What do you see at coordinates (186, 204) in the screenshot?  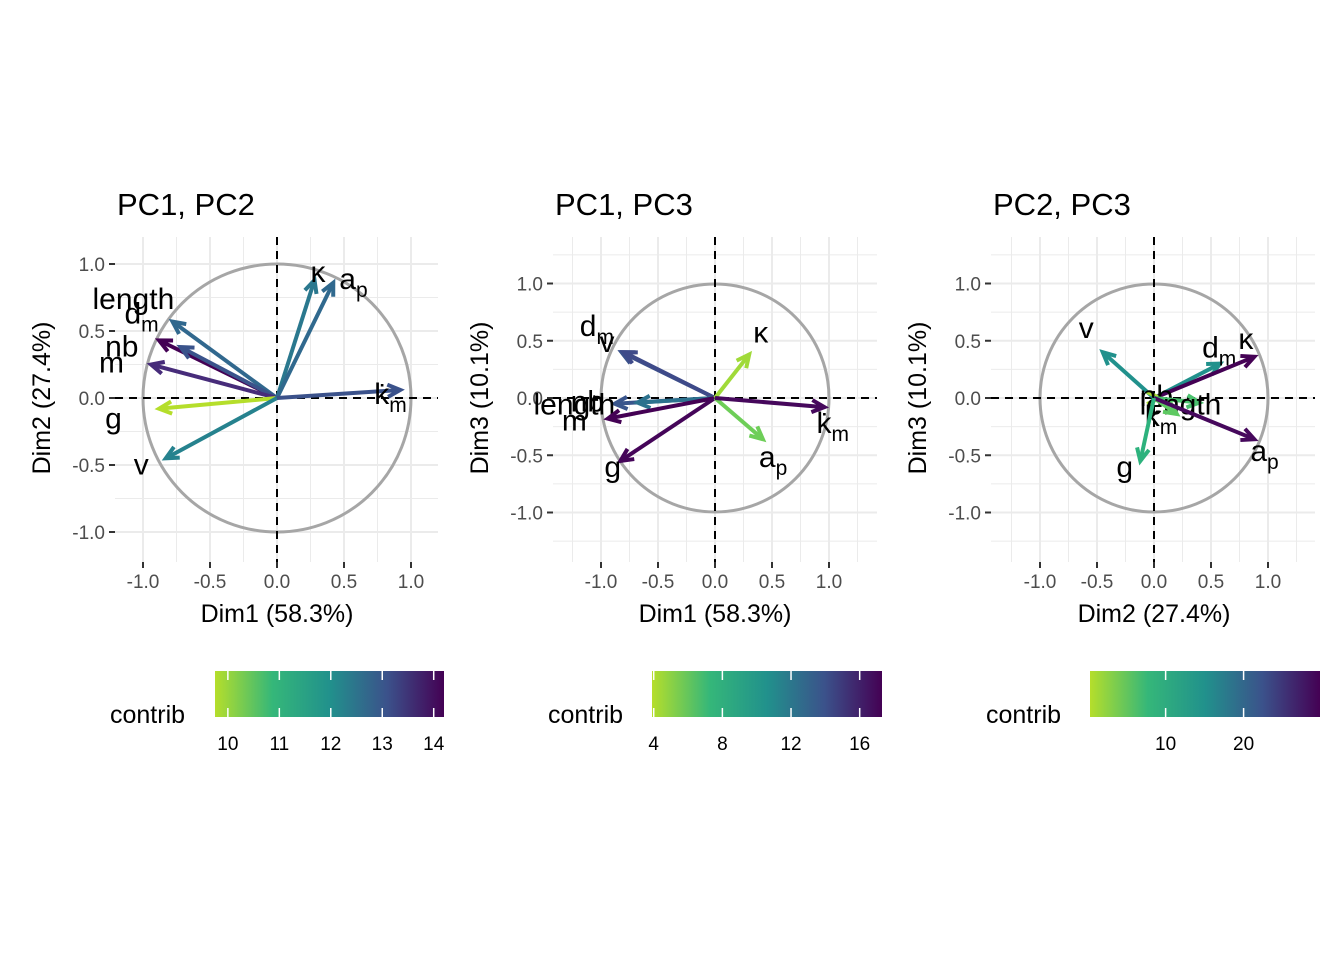 I see `panel-title: PC1, PC2` at bounding box center [186, 204].